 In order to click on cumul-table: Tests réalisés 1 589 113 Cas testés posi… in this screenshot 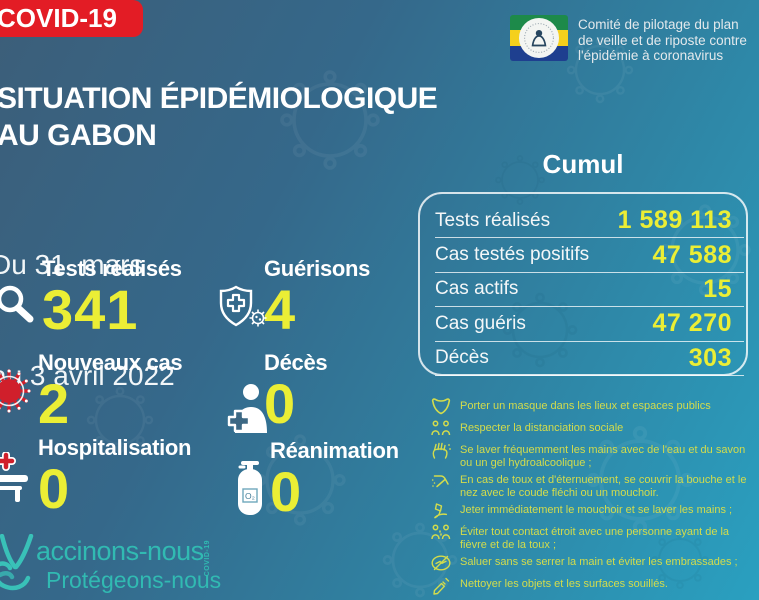, I will do `click(583, 284)`.